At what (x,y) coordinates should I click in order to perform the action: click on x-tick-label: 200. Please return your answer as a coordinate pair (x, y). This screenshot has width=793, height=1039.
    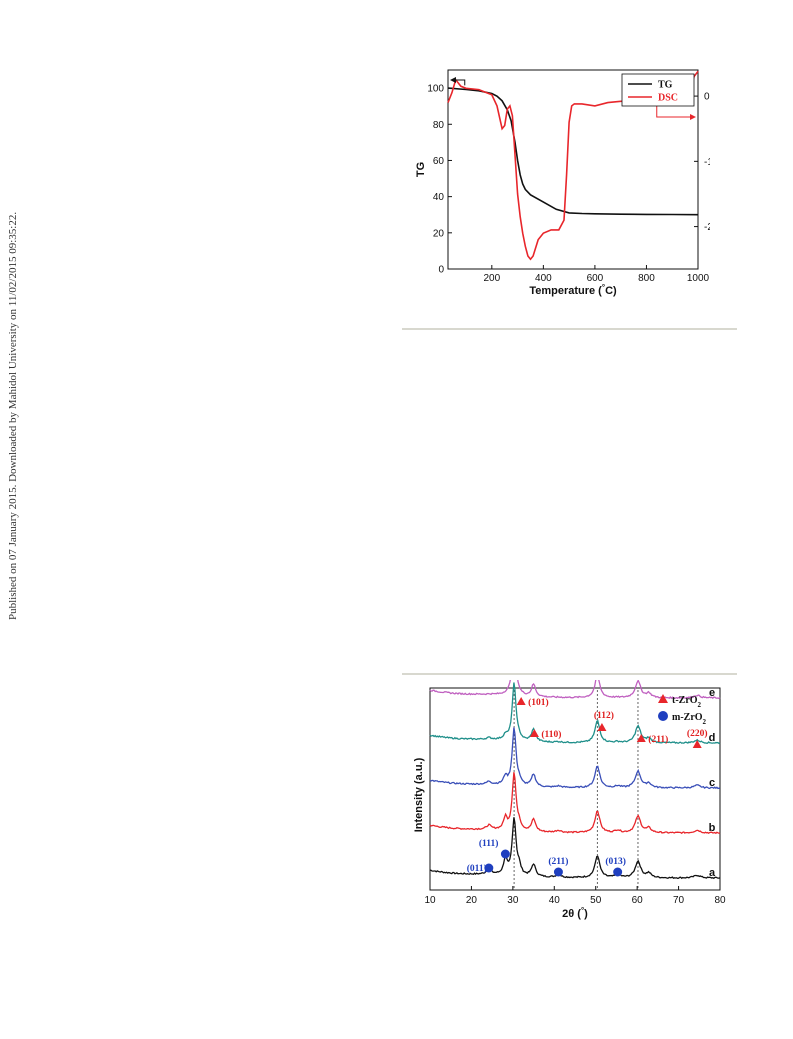
    Looking at the image, I should click on (491, 278).